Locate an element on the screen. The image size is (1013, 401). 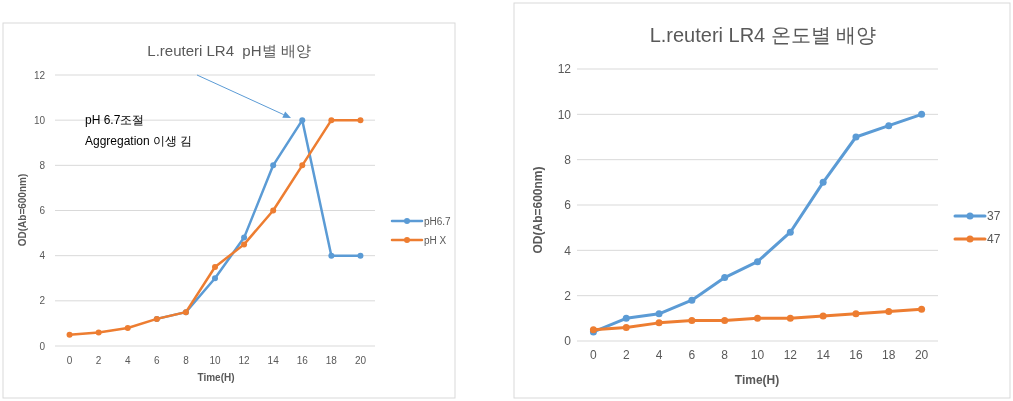
chart-title: L.reuteri LR4 pH별 배양 is located at coordinates (229, 50).